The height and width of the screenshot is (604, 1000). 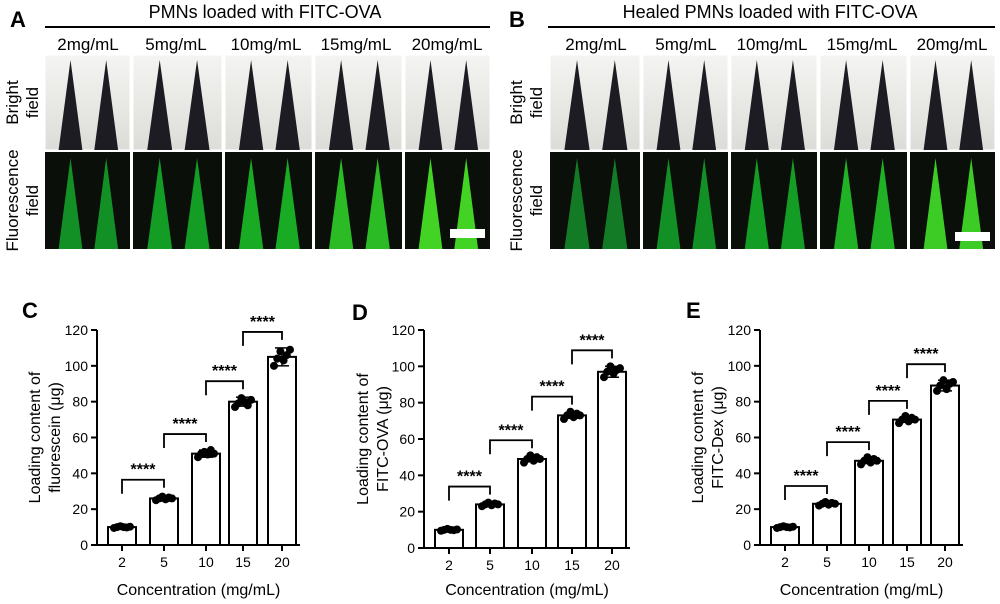 I want to click on y-axis-label-line: FITC-OVA (μg), so click(x=383, y=439).